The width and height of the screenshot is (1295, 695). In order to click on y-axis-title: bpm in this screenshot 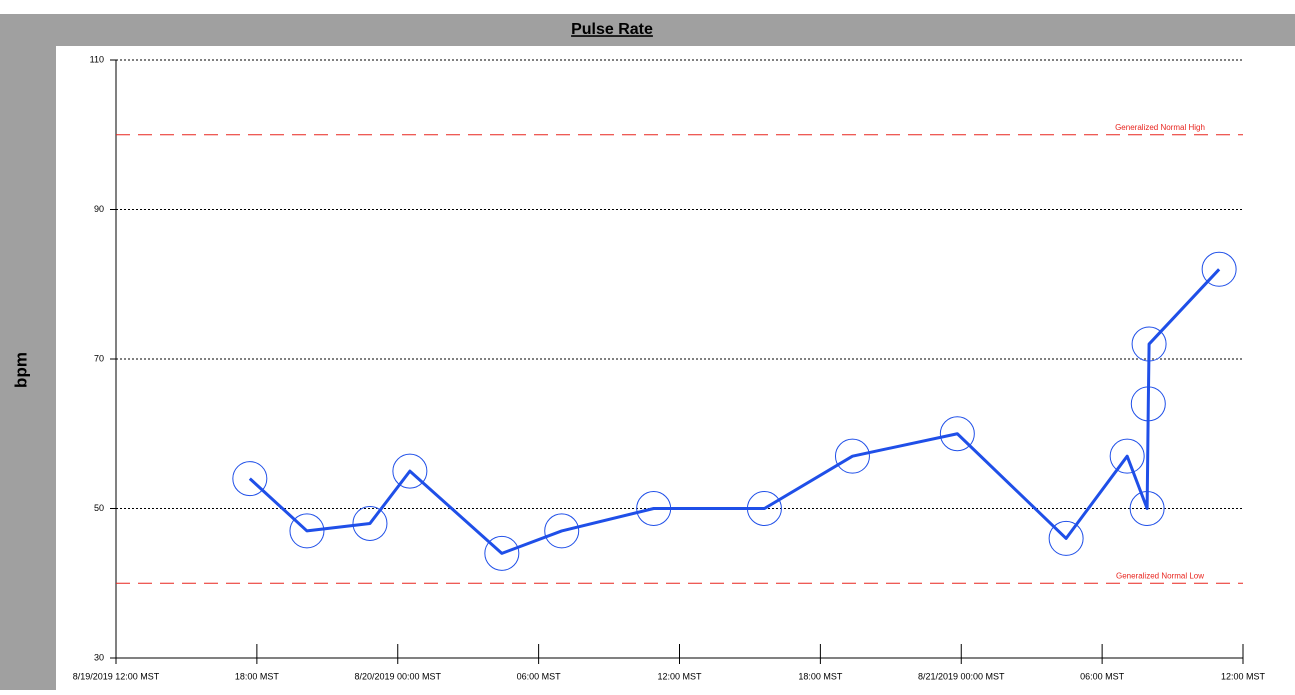, I will do `click(20, 370)`.